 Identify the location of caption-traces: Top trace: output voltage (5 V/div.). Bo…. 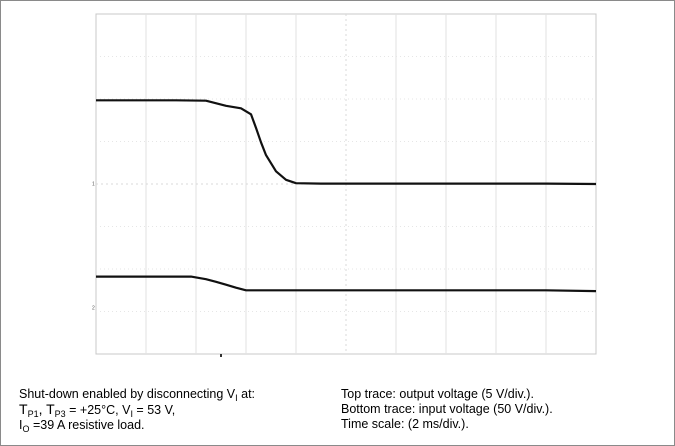
(447, 409).